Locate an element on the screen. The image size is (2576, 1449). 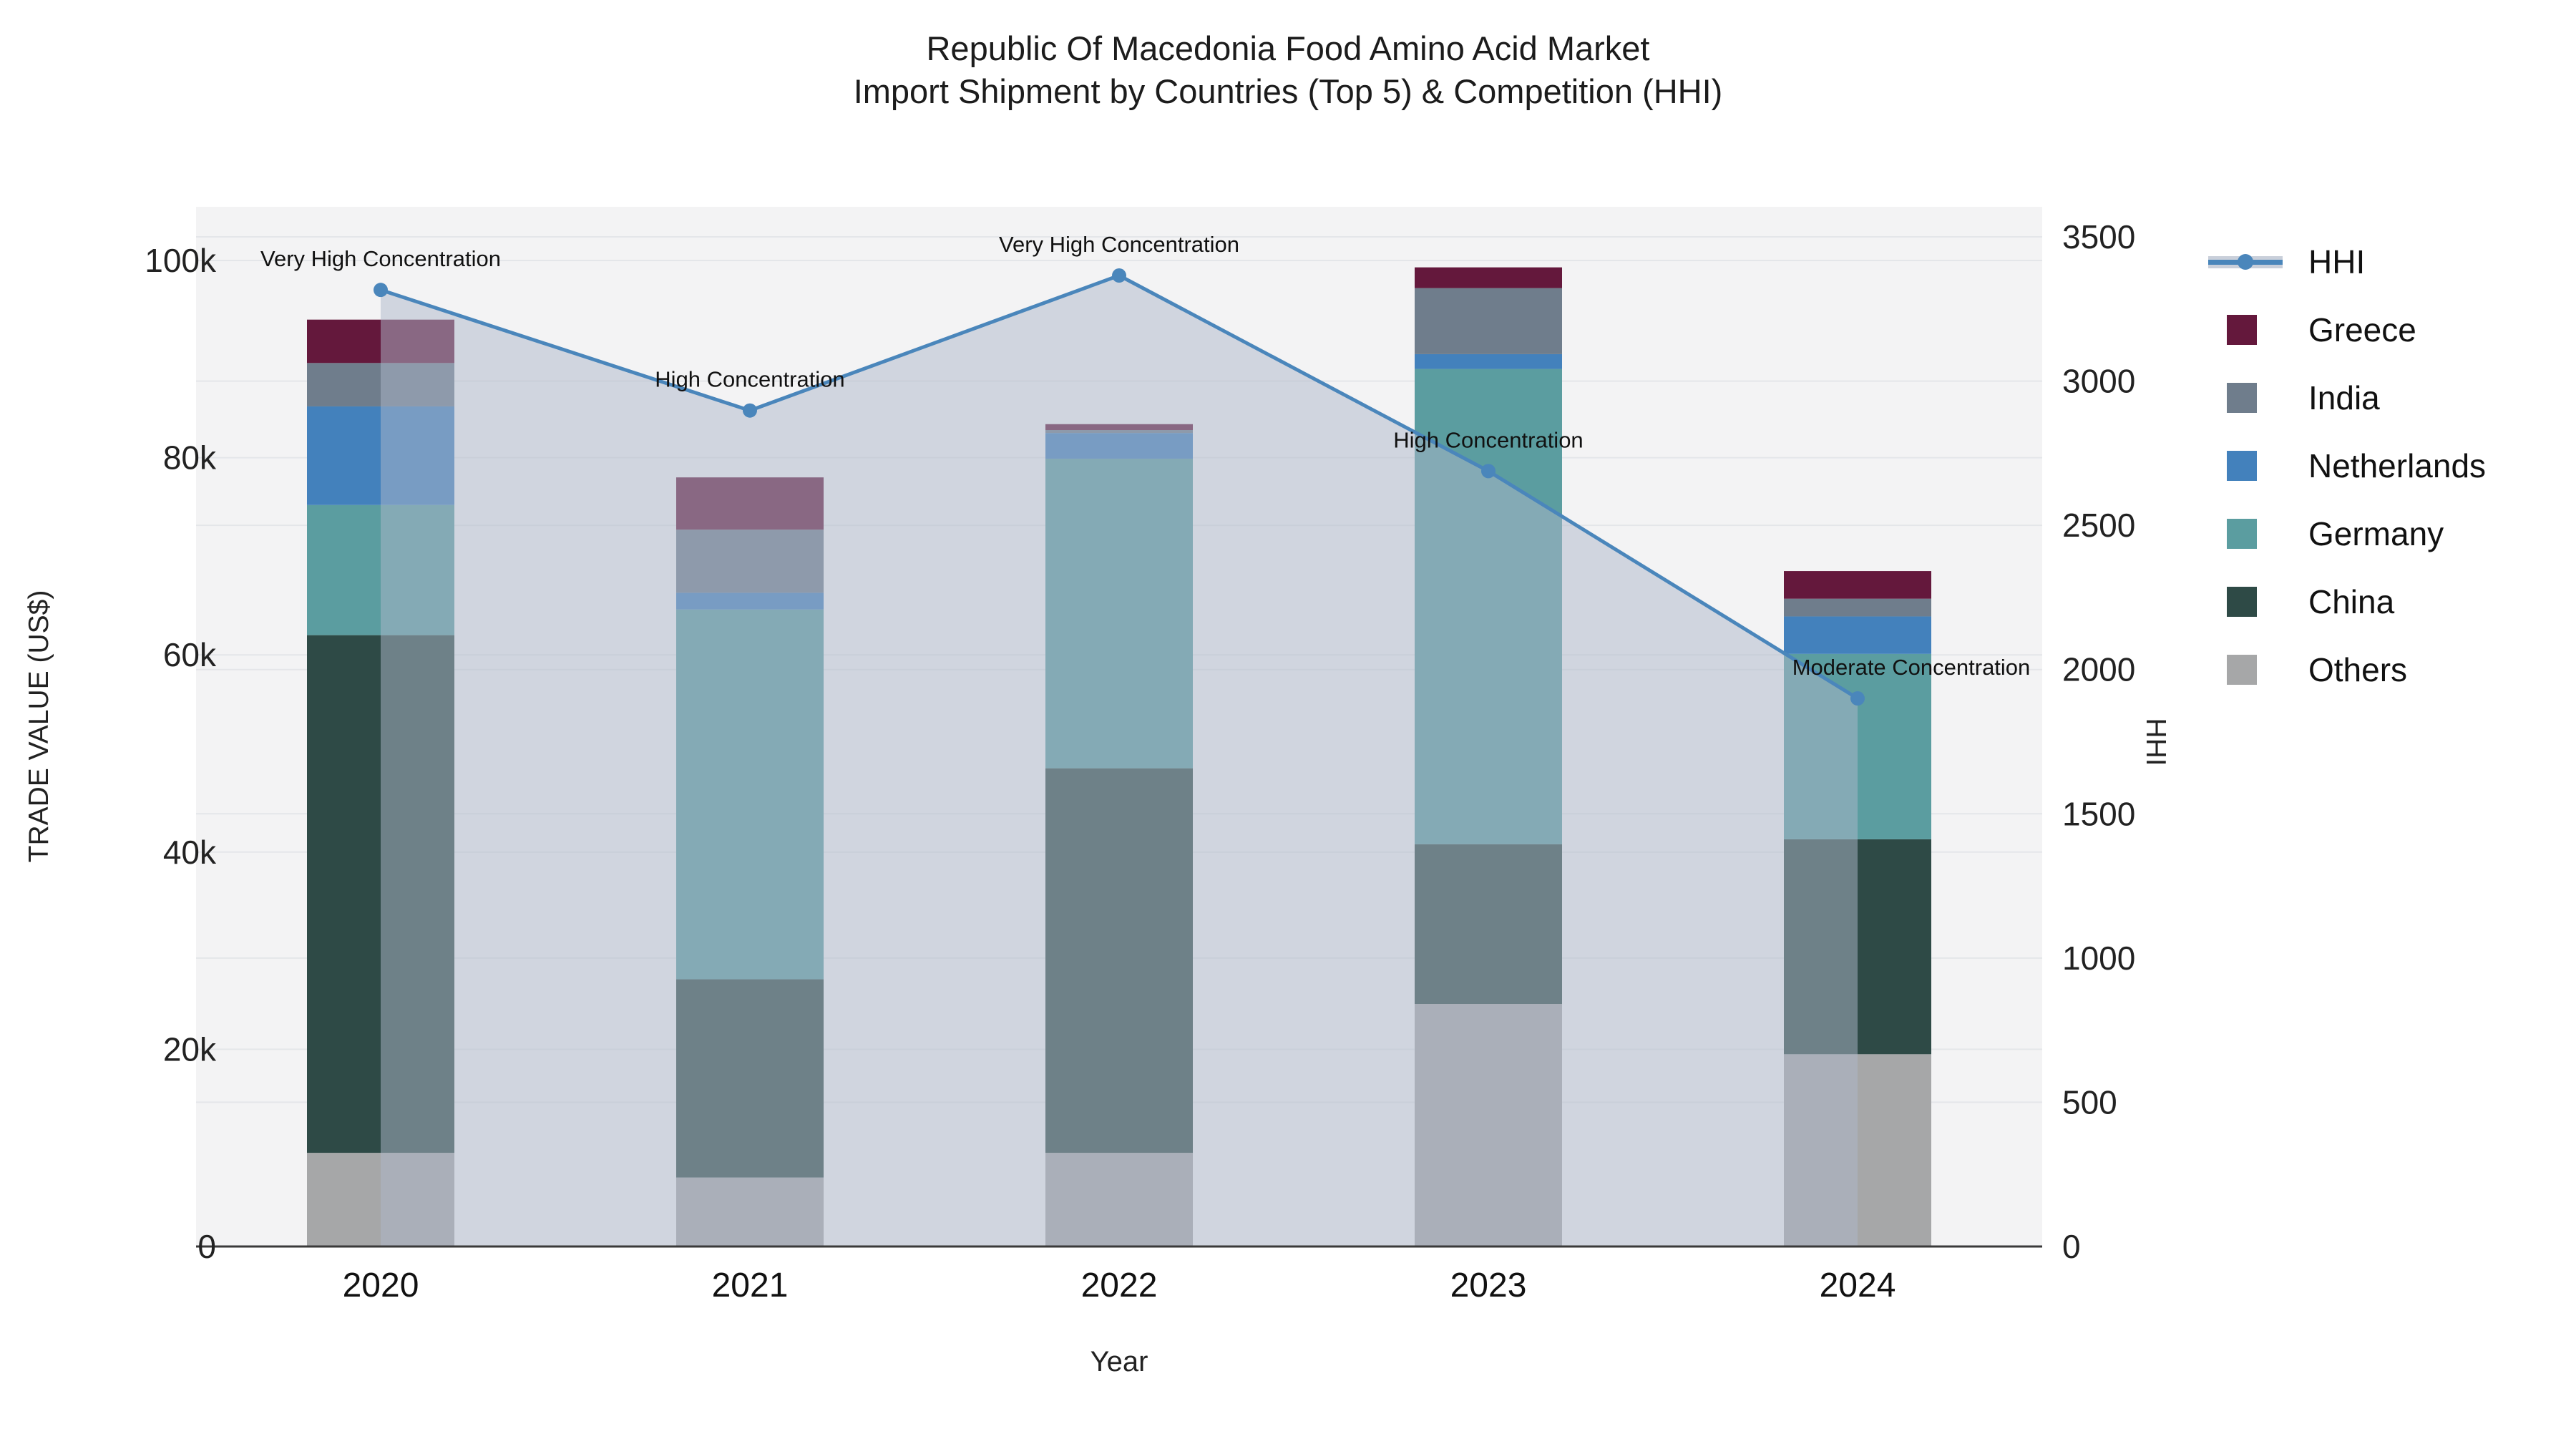
y-left-tick-20k: 20k is located at coordinates (190, 1049).